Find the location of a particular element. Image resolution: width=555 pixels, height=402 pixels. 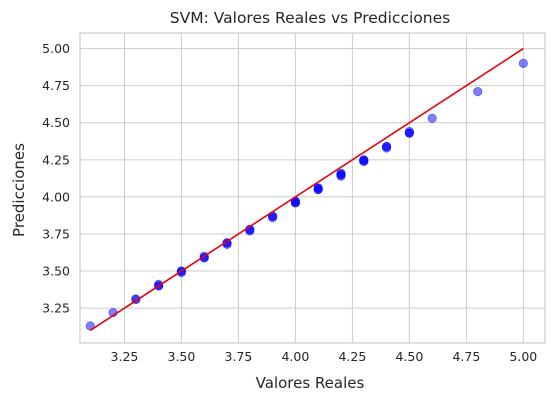

y-tick-label: 4.50 is located at coordinates (56, 122).